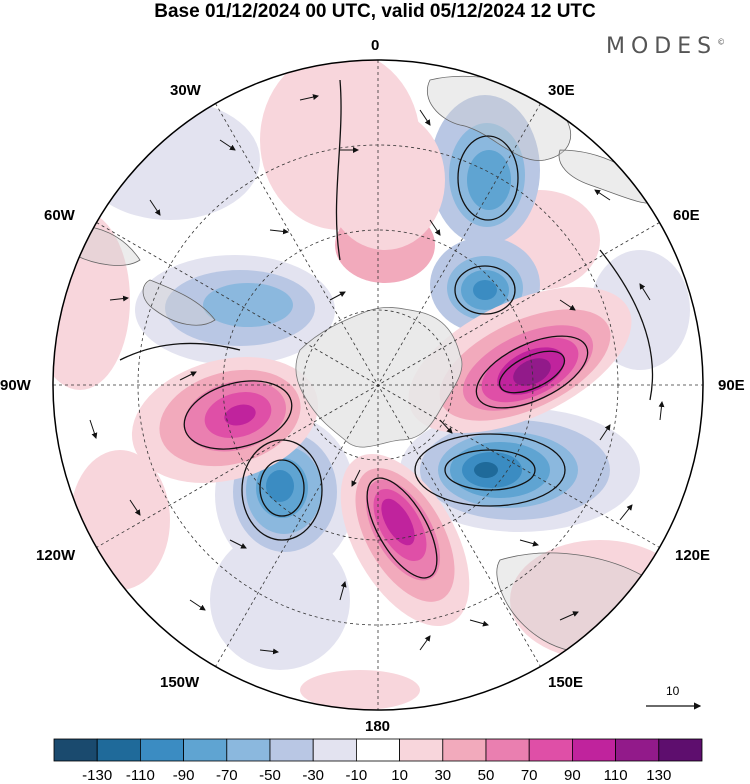 This screenshot has height=784, width=750. I want to click on lon-label-60w: 60W, so click(59, 215).